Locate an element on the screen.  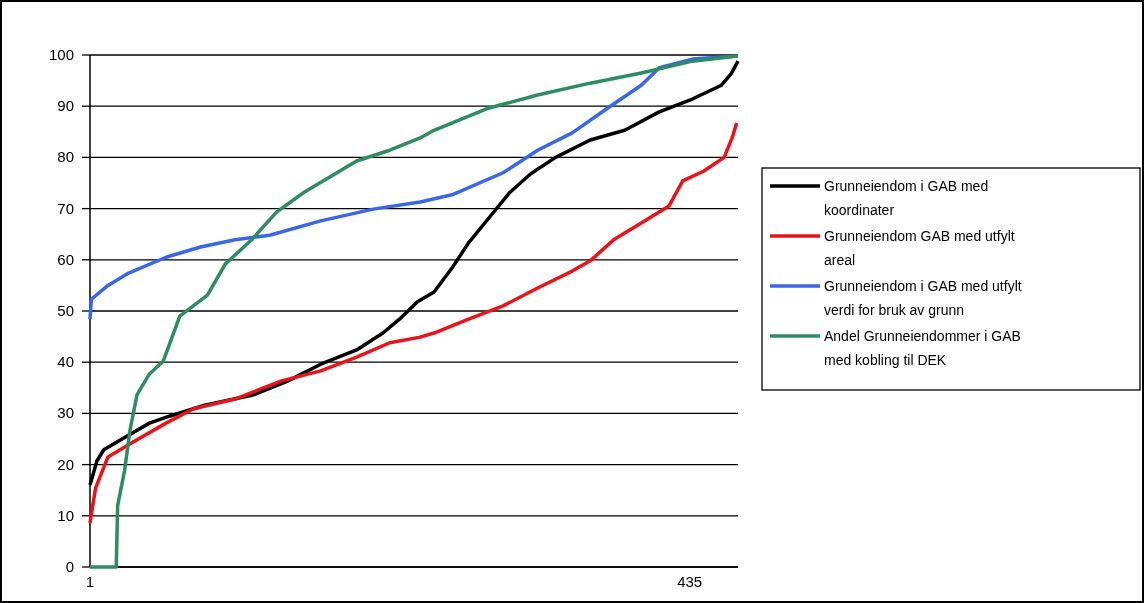
legend-label: Grunneiendom i GAB med utfylt verdi for bruk av grunn is located at coordinates (923, 298).